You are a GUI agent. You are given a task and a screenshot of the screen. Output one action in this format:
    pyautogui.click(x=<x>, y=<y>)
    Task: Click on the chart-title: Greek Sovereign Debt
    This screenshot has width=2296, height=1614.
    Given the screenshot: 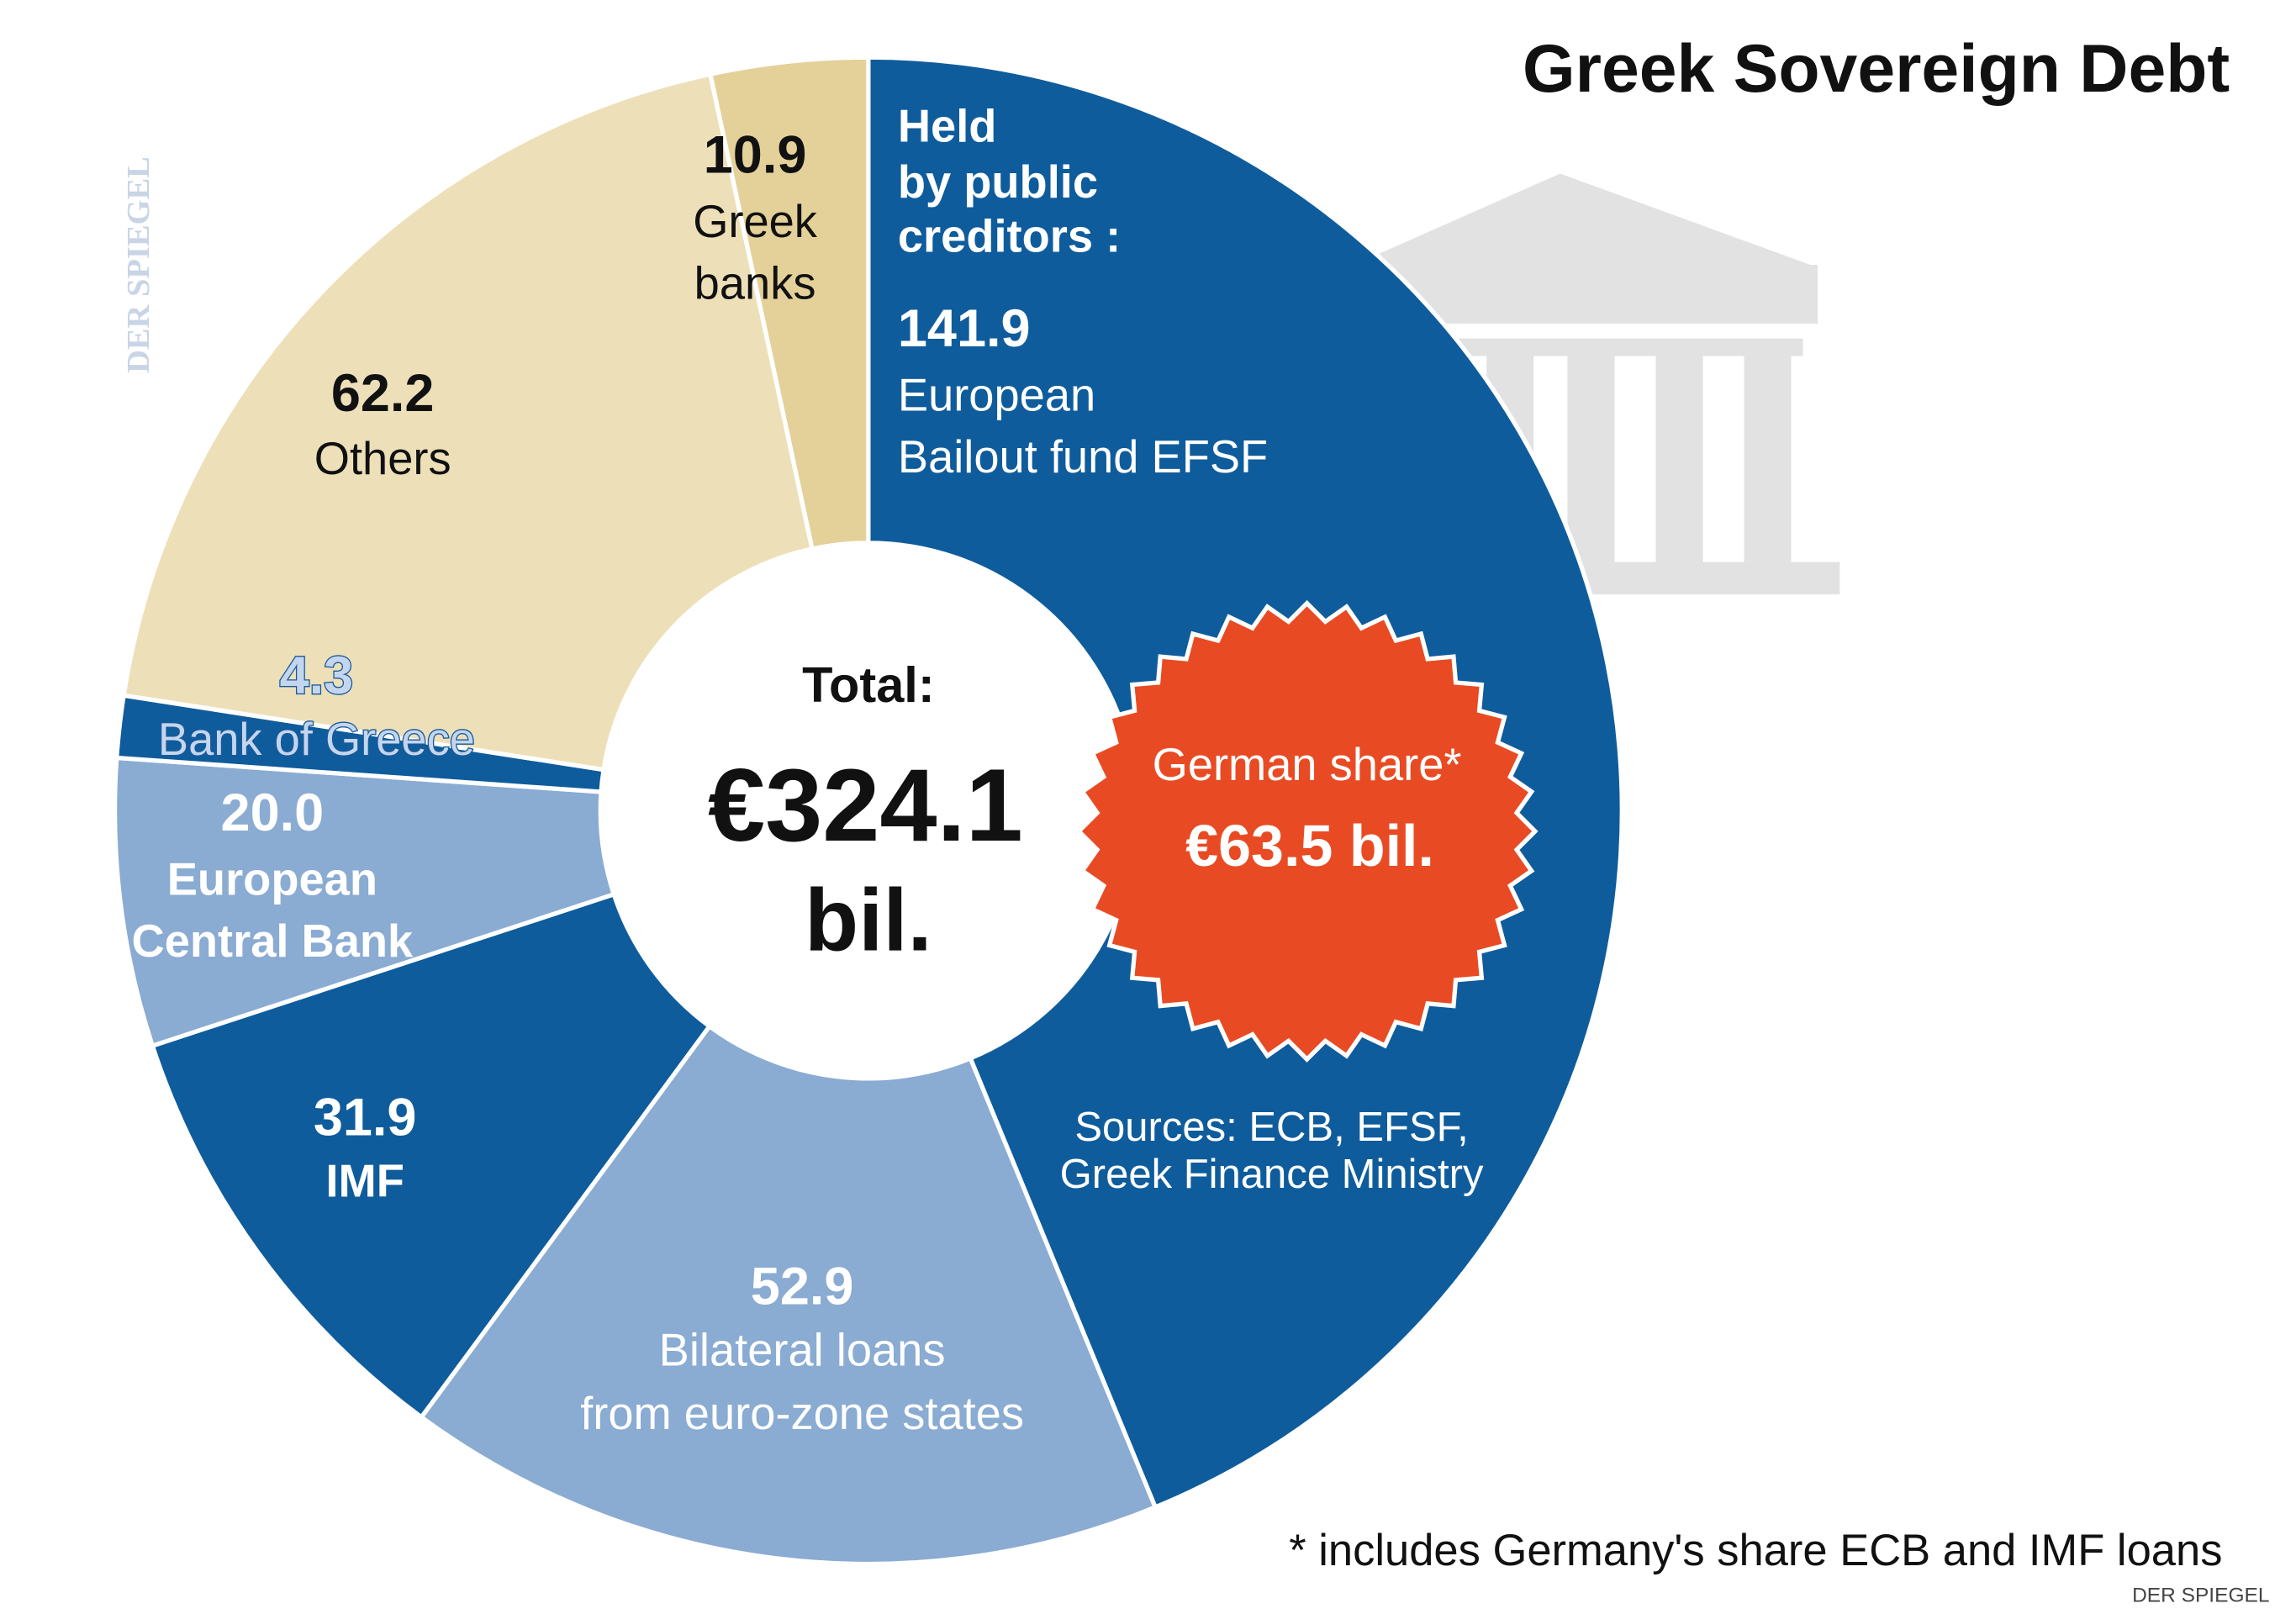 What is the action you would take?
    pyautogui.click(x=1876, y=69)
    